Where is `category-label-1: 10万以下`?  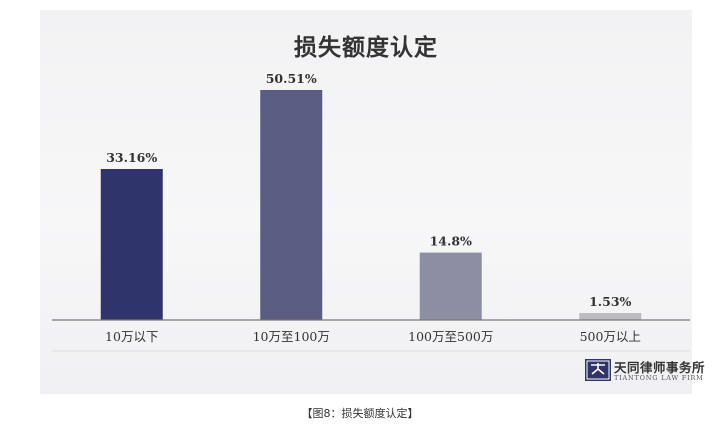 category-label-1: 10万以下 is located at coordinates (131, 336).